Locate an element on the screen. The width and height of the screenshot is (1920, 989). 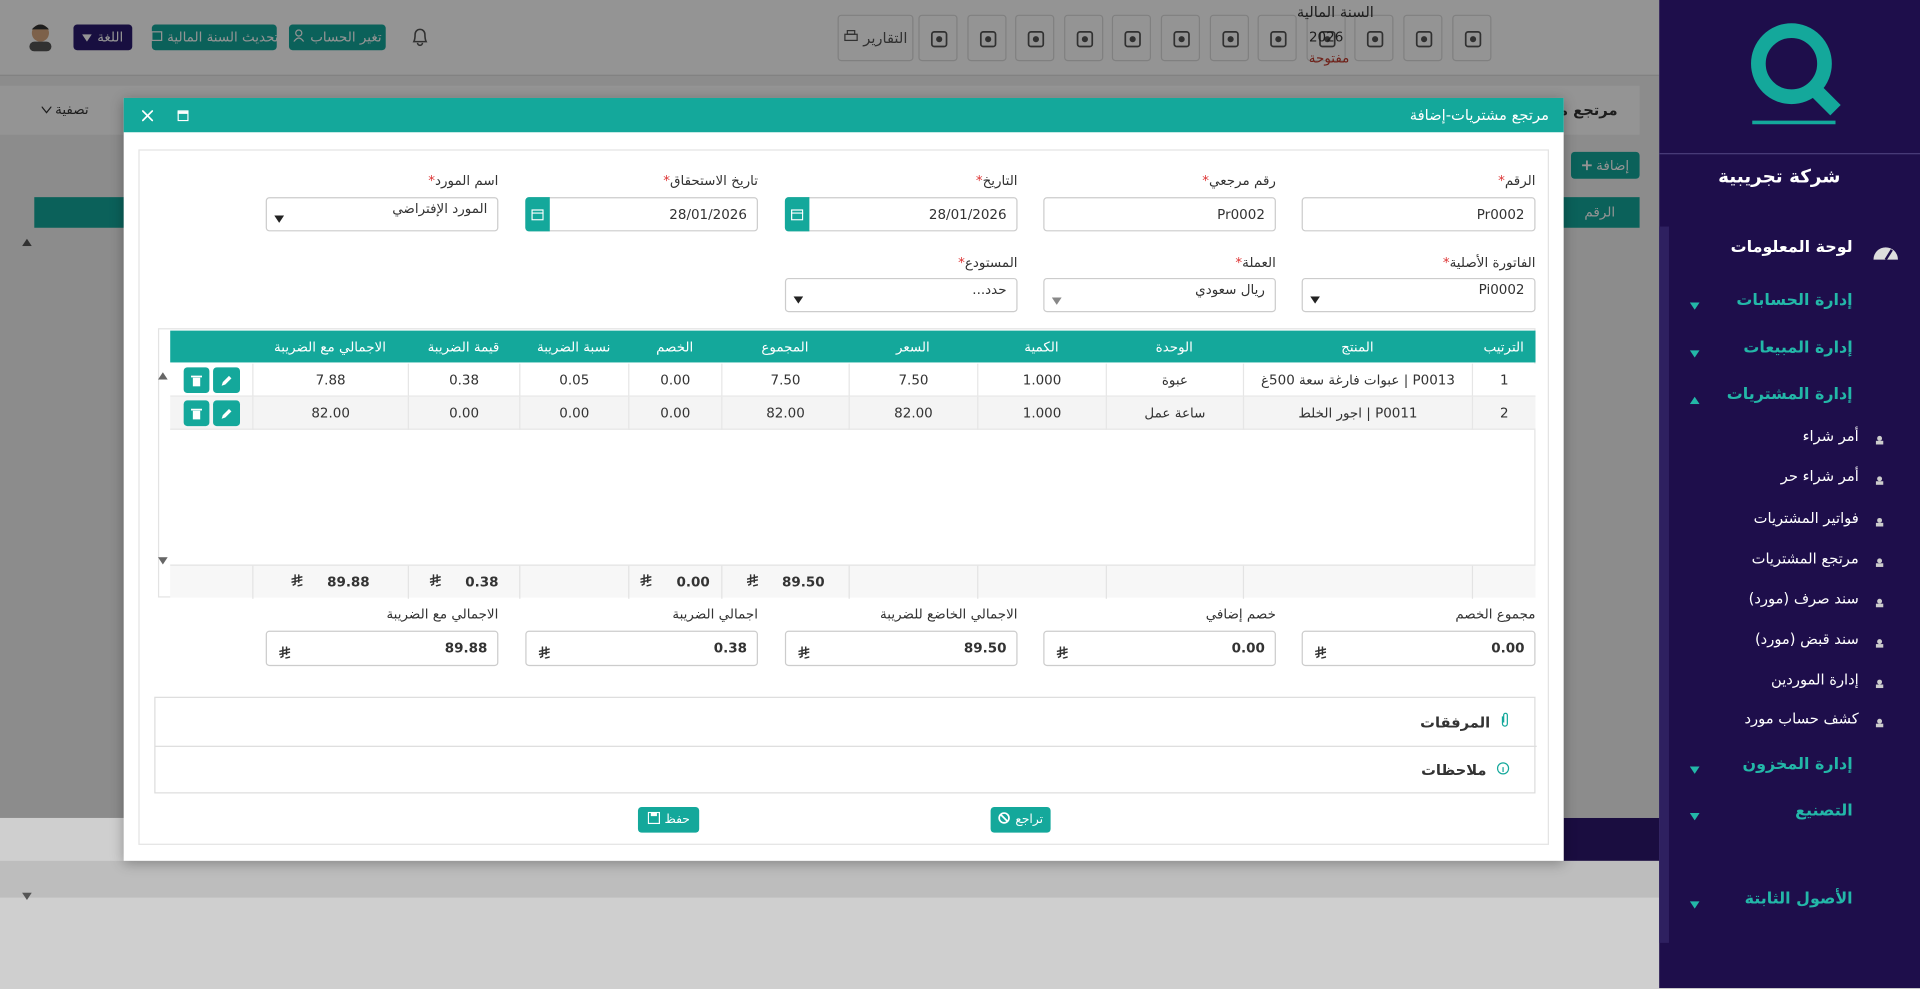
menu-group: إدارة المخزون is located at coordinates (1797, 764).